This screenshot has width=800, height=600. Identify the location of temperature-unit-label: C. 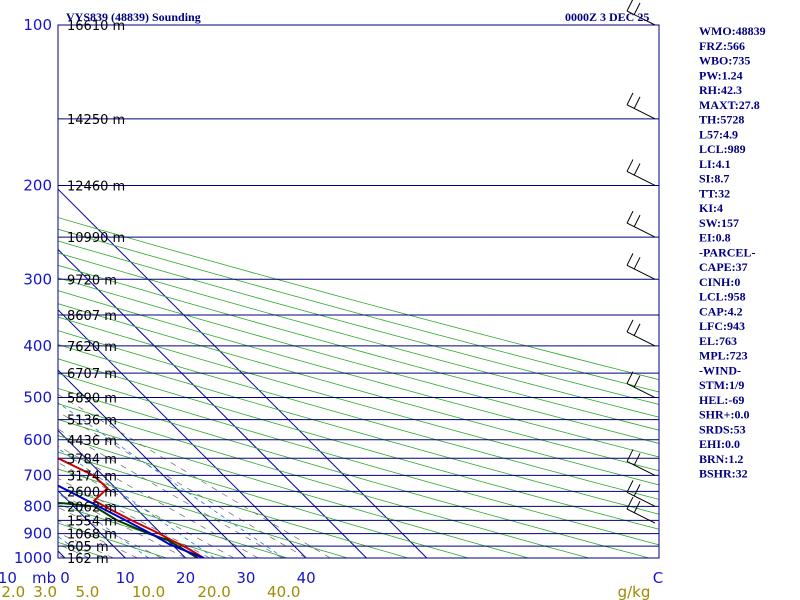
(658, 578).